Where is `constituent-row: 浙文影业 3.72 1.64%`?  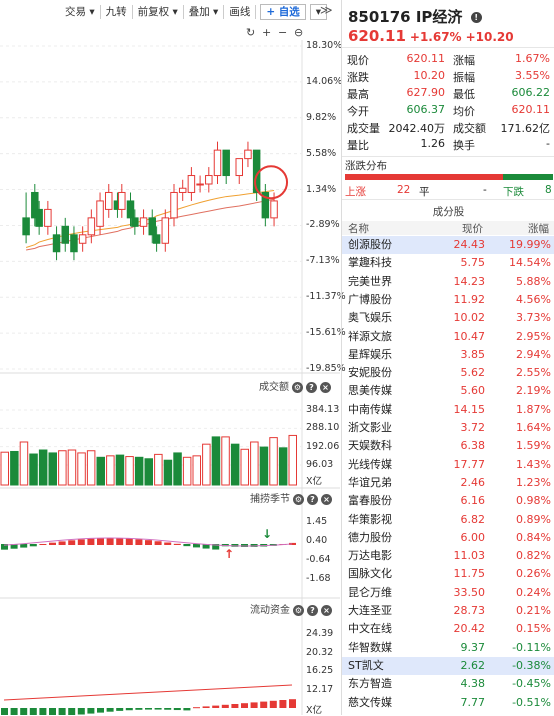
constituent-row: 浙文影业 3.72 1.64% is located at coordinates (448, 428).